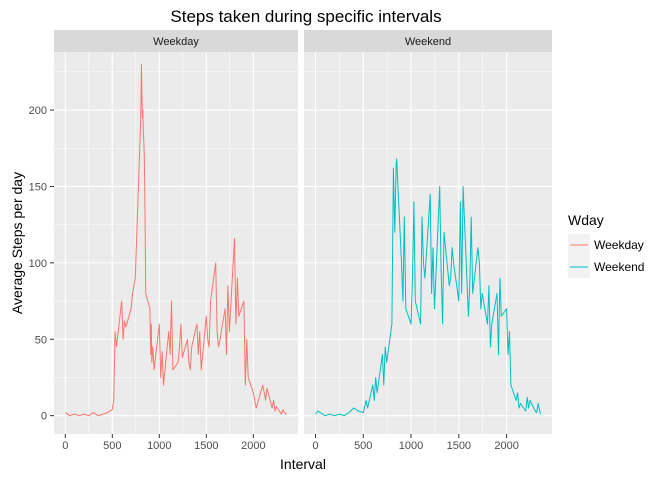 This screenshot has width=672, height=480. What do you see at coordinates (619, 245) in the screenshot?
I see `legend-label-weekday: Weekday` at bounding box center [619, 245].